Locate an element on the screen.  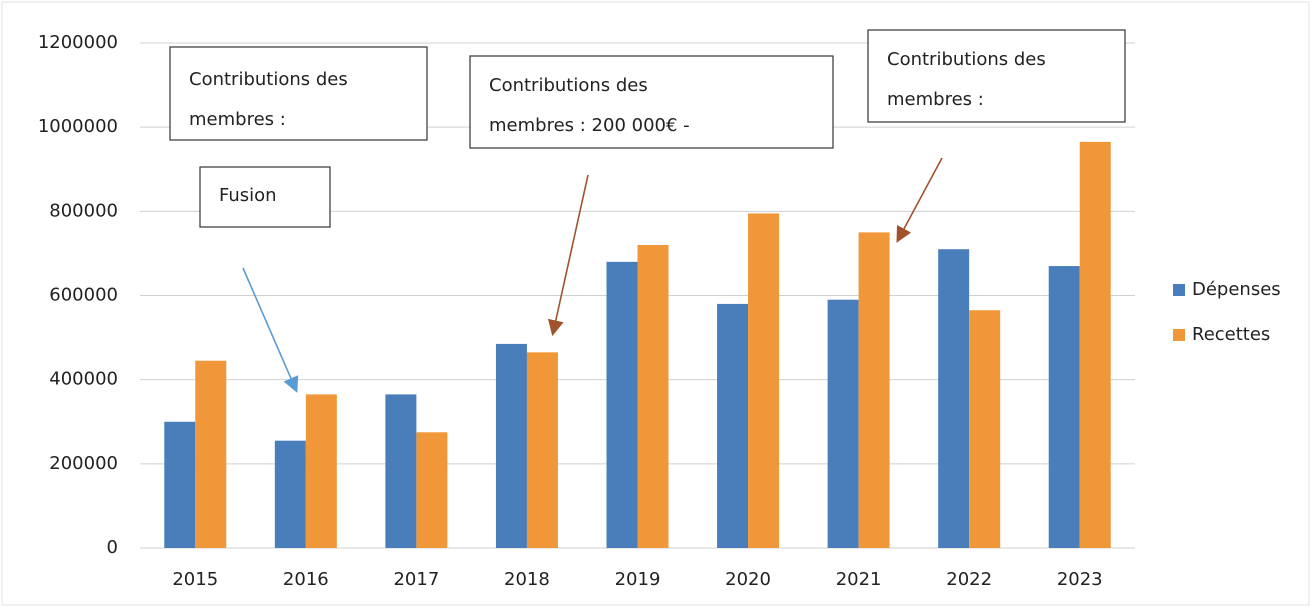
x-tick-label: 2019 is located at coordinates (638, 579).